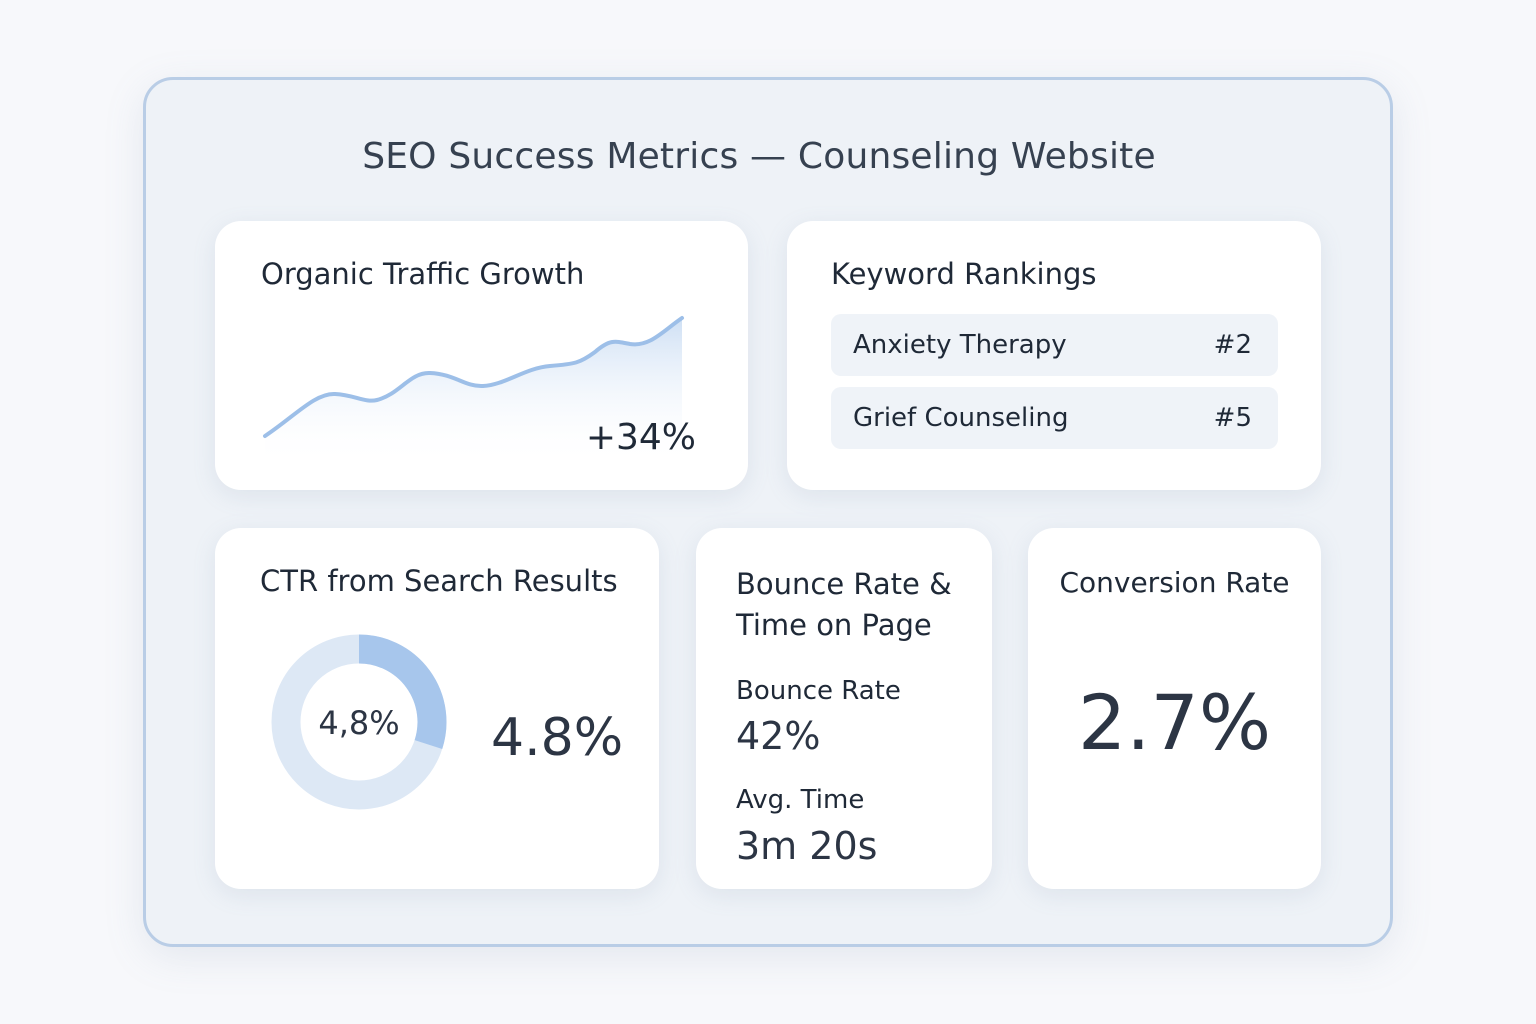 The height and width of the screenshot is (1024, 1536). I want to click on conversion-rate-card: Conversion Rate 2.7%, so click(1174, 708).